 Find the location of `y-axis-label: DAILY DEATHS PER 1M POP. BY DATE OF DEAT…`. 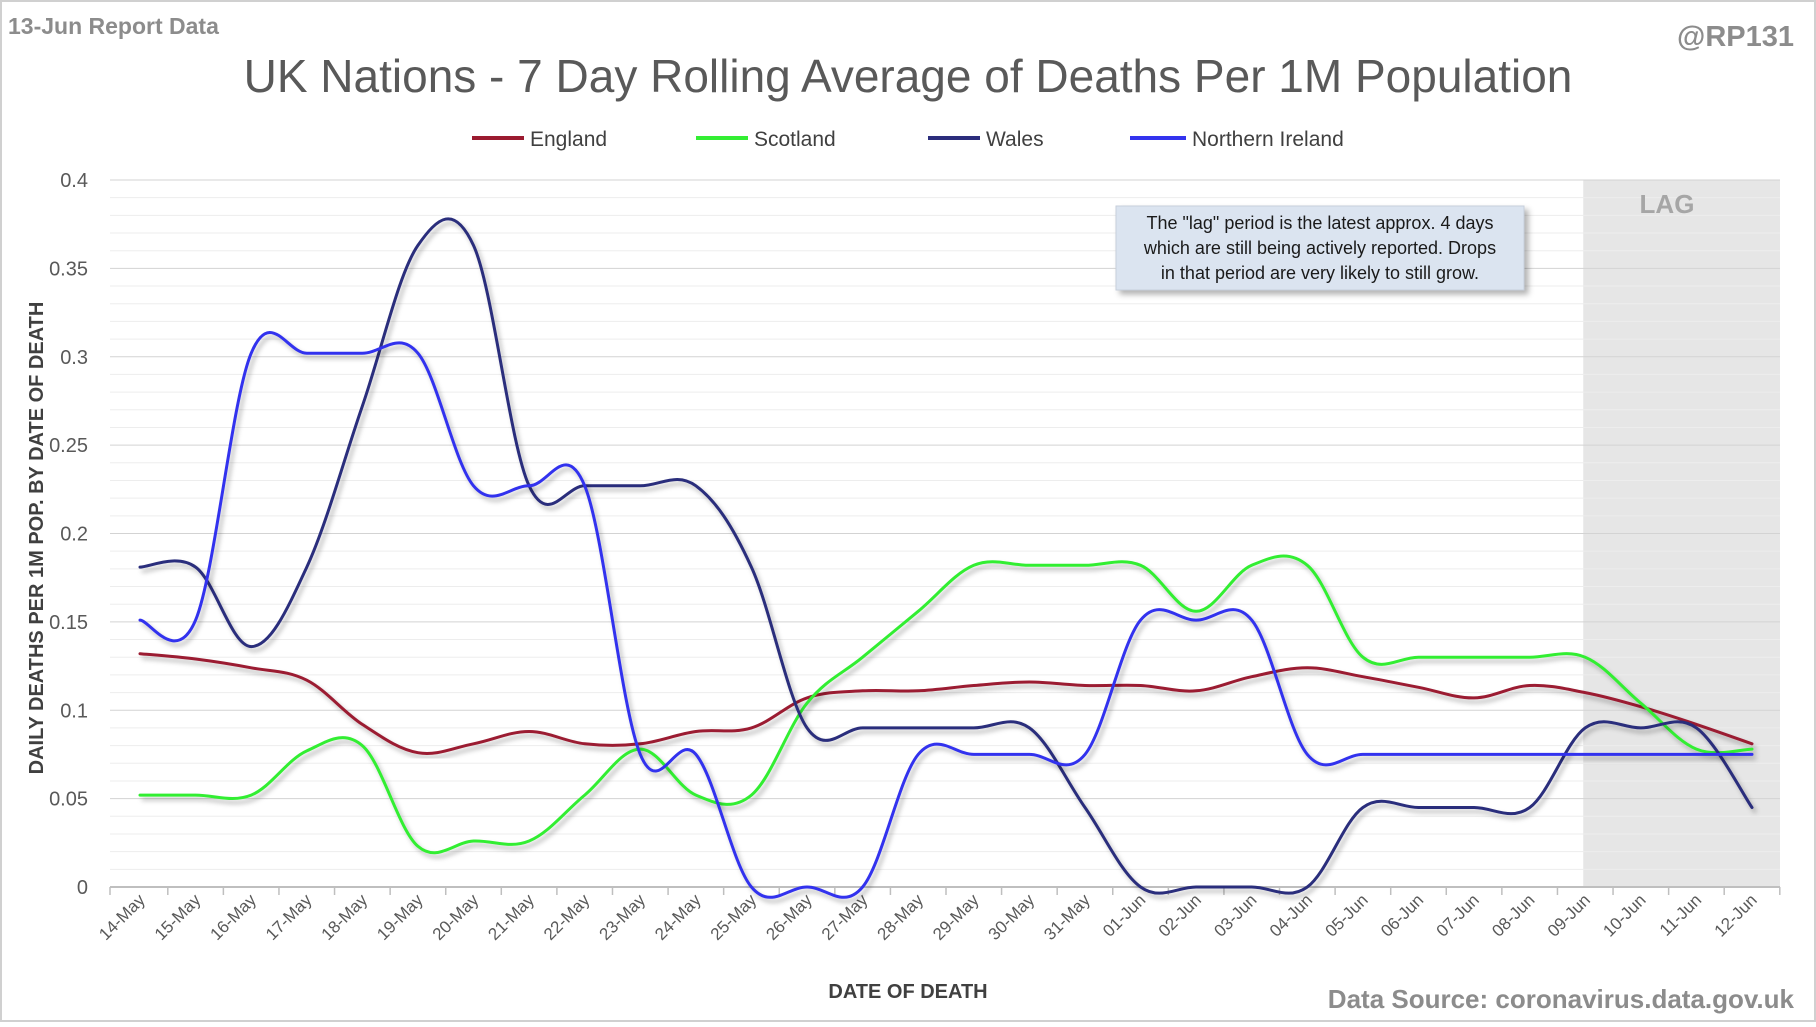

y-axis-label: DAILY DEATHS PER 1M POP. BY DATE OF DEAT… is located at coordinates (37, 538).